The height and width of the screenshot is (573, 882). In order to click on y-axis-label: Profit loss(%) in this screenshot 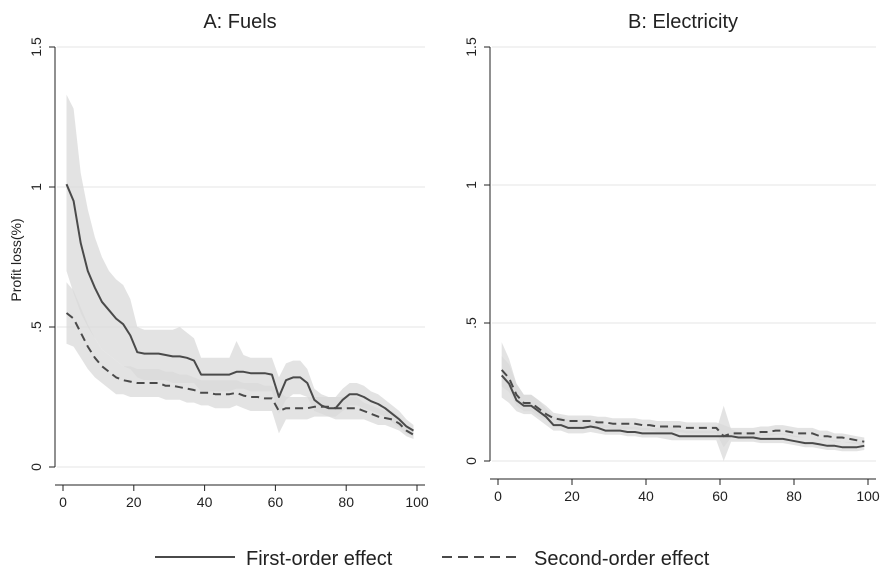, I will do `click(16, 259)`.